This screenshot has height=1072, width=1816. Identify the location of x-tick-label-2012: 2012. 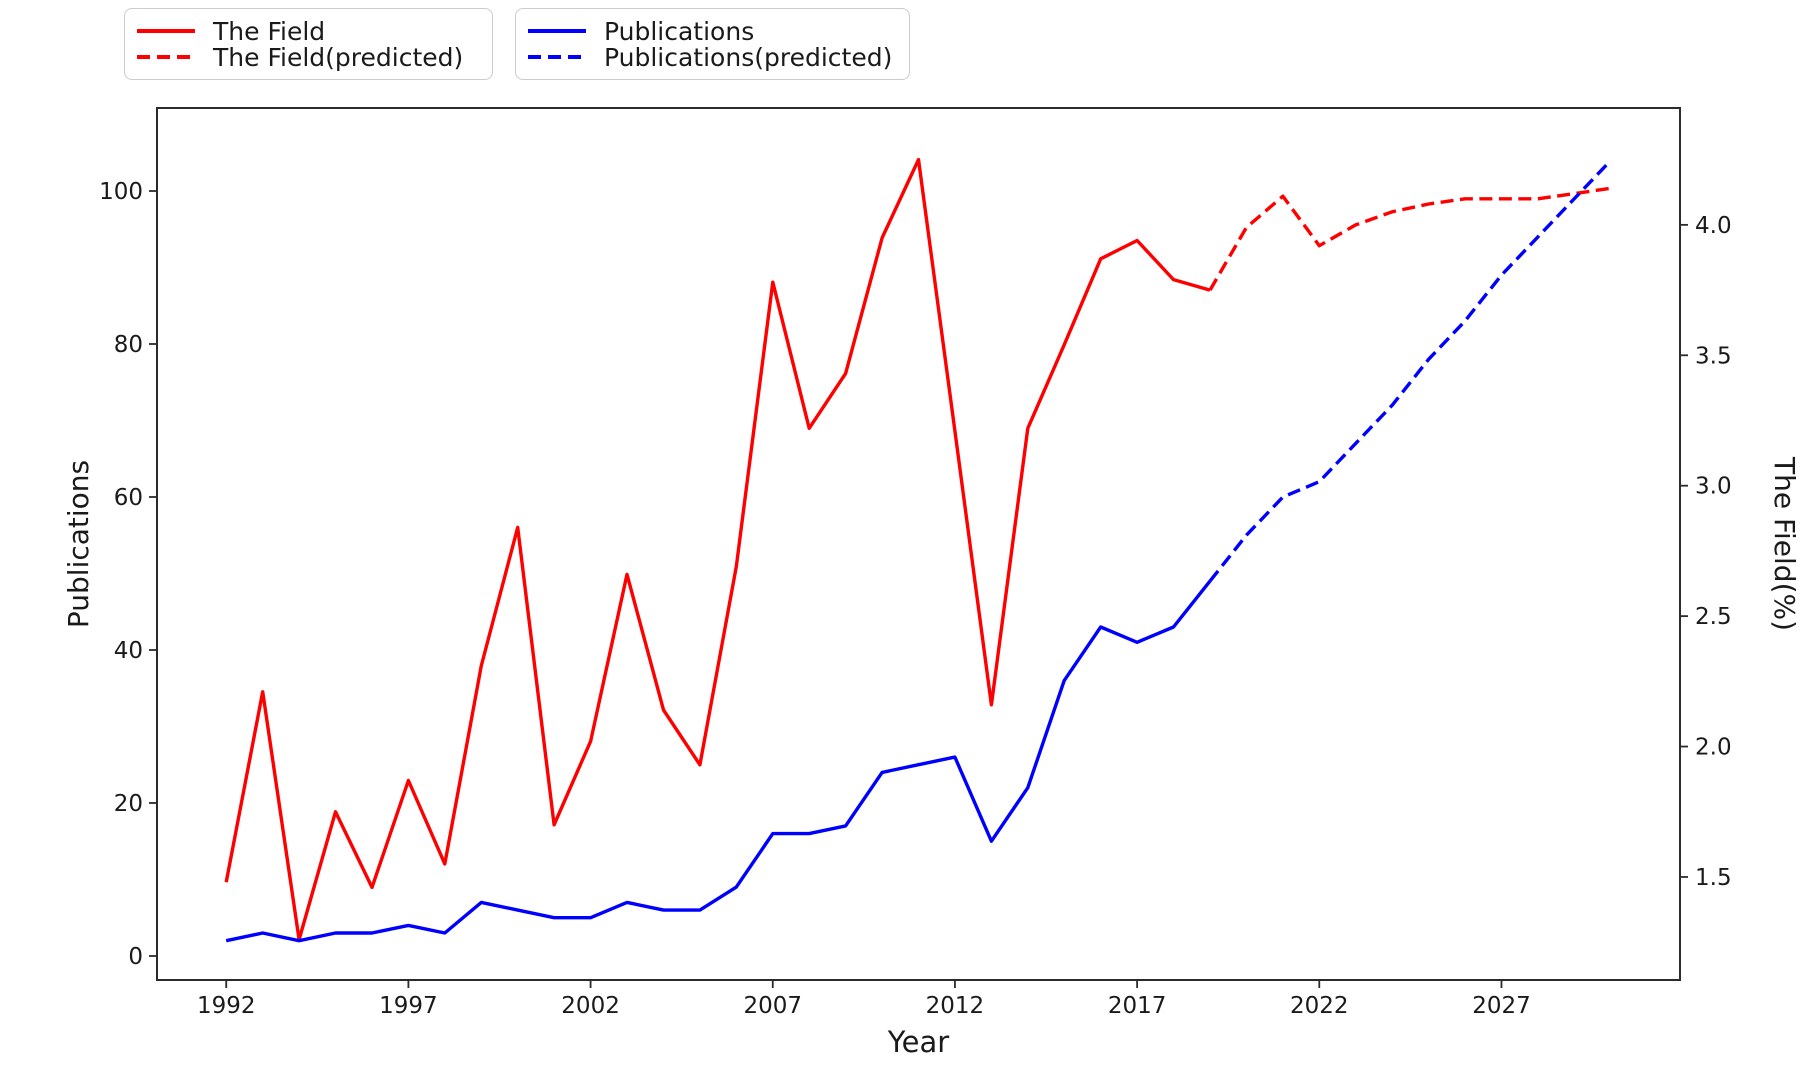
(955, 1006).